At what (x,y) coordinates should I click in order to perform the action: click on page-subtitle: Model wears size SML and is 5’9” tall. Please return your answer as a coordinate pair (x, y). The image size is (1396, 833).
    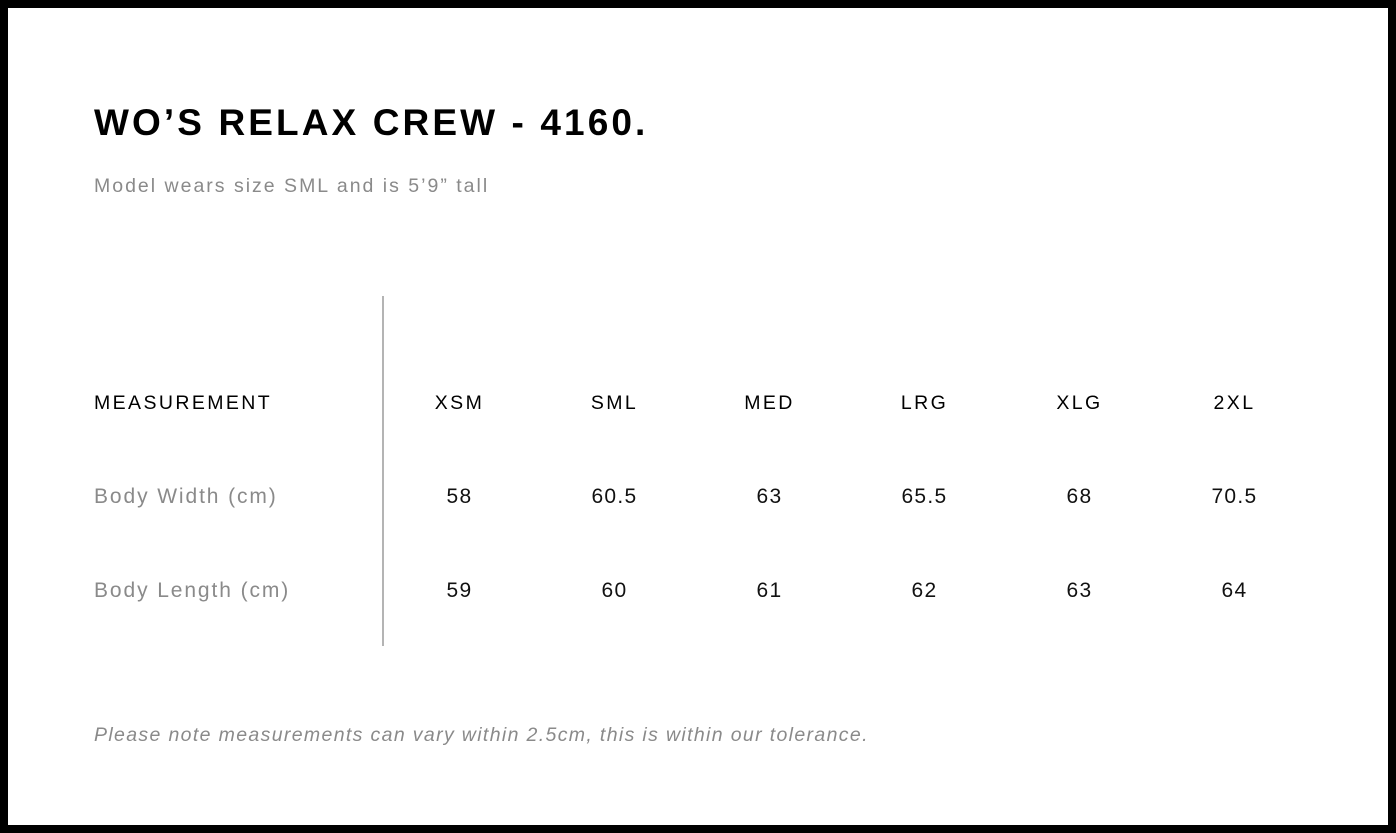
    Looking at the image, I should click on (292, 186).